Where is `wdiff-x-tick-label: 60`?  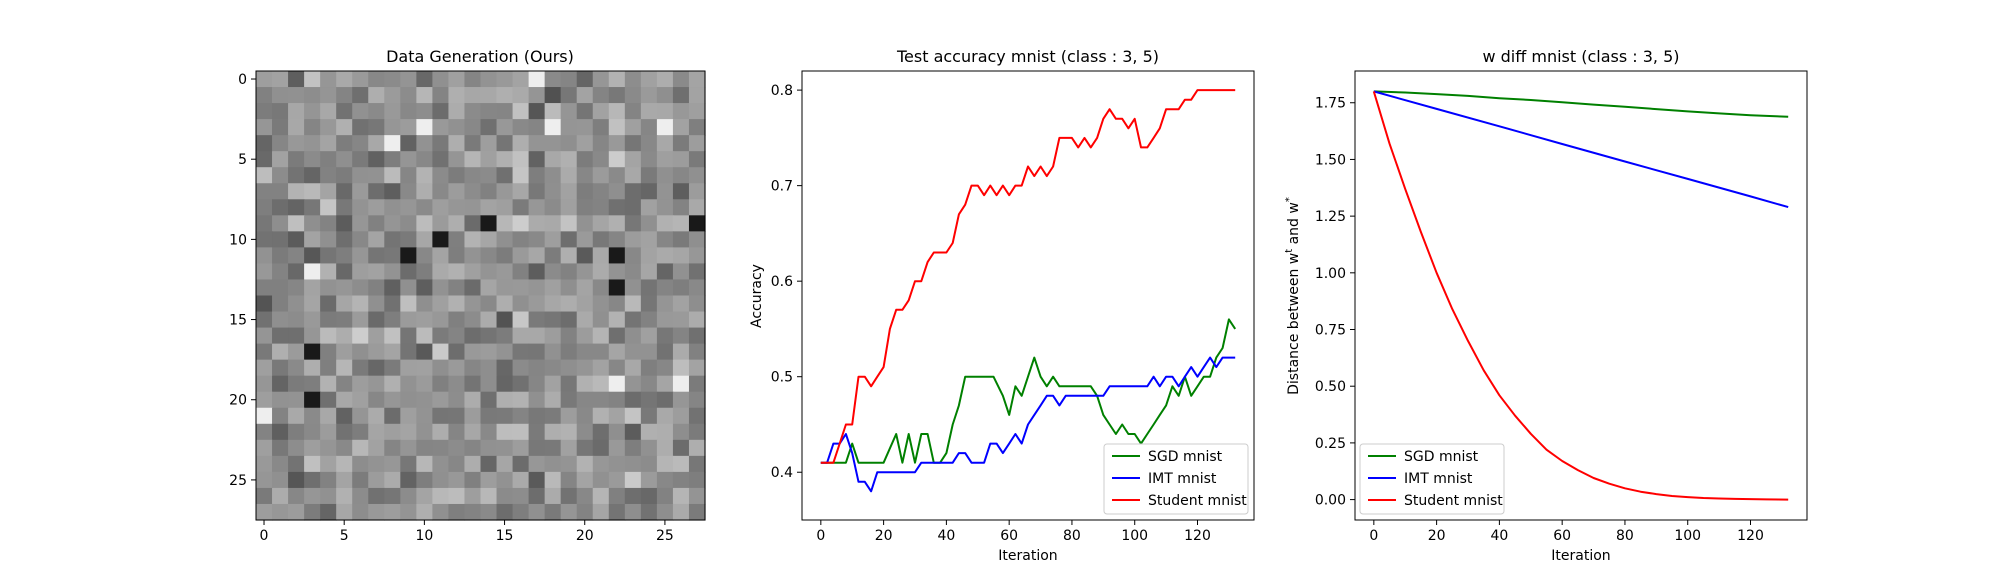 wdiff-x-tick-label: 60 is located at coordinates (1562, 536).